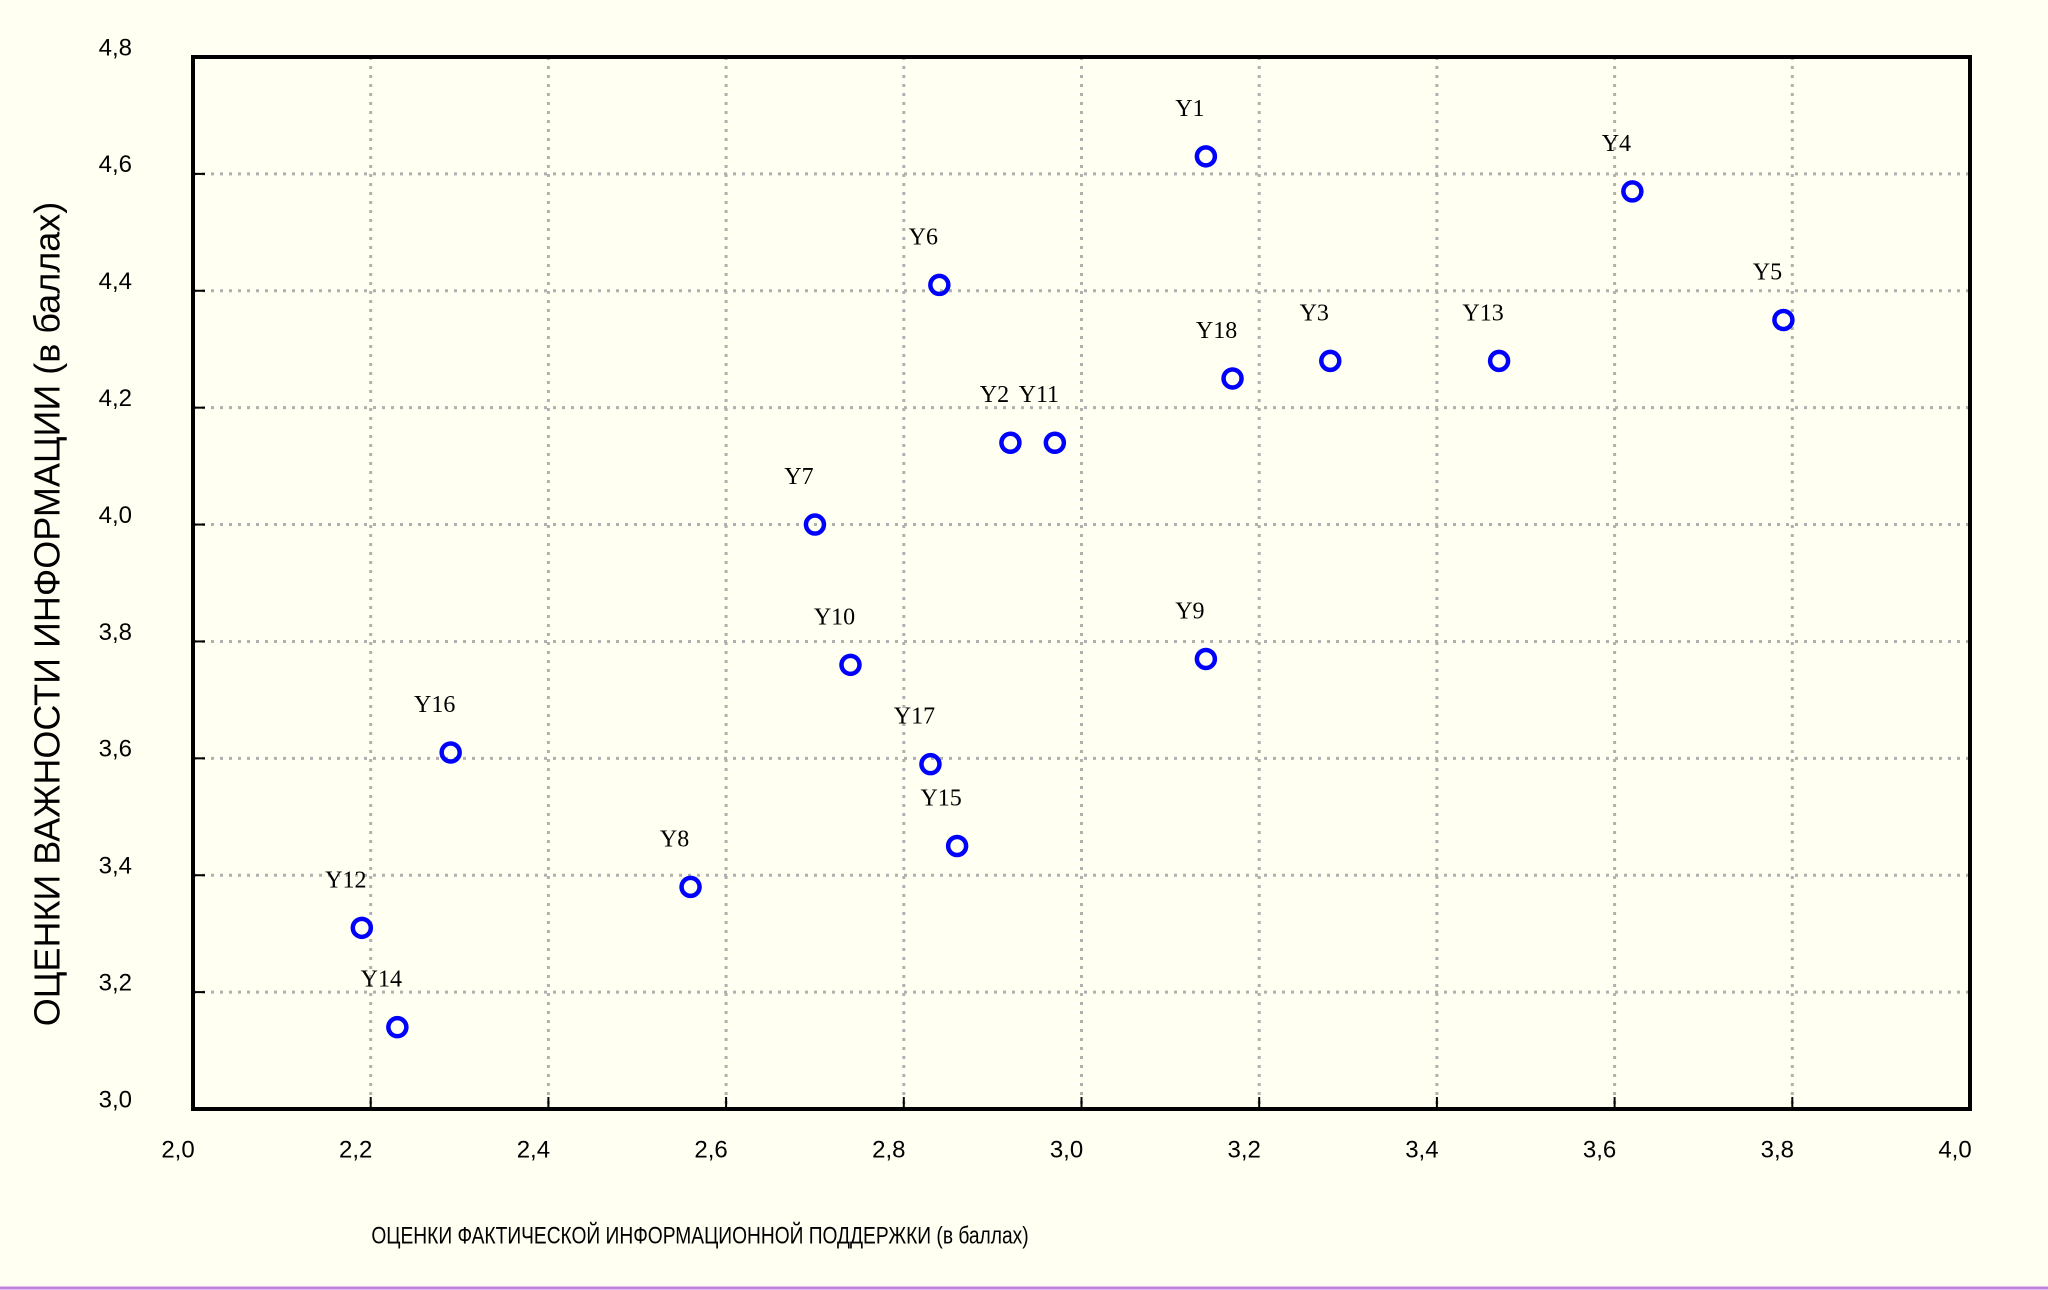  Describe the element at coordinates (177, 1149) in the screenshot. I see `x-tick-label: 2,0` at that location.